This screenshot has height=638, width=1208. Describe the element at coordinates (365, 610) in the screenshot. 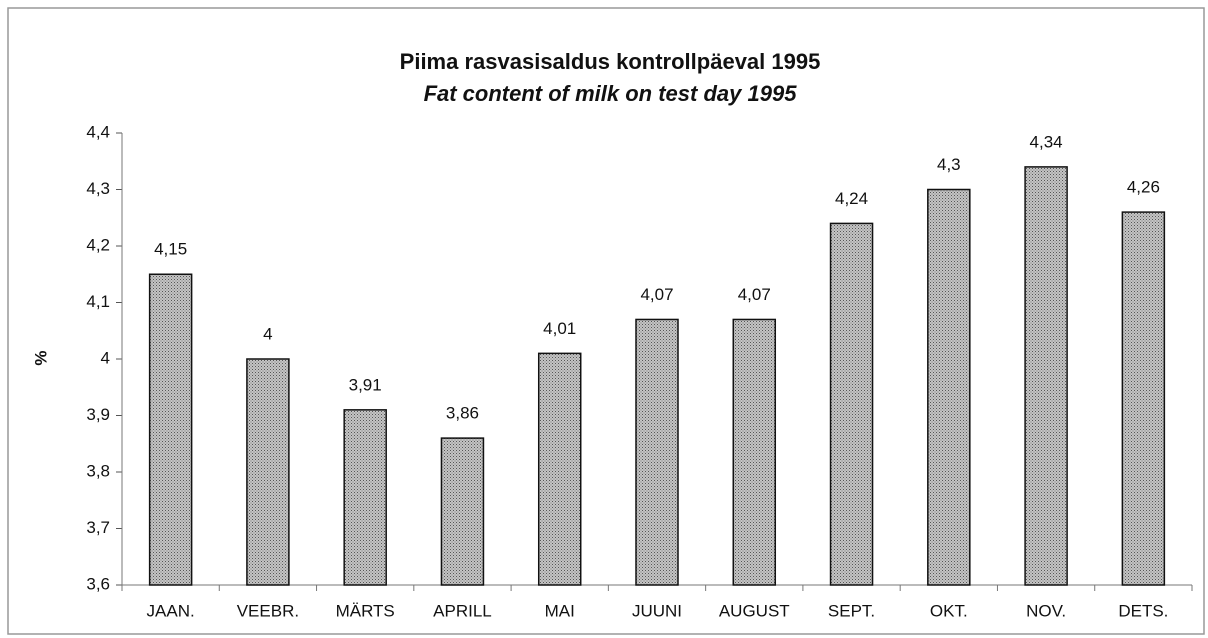

I see `x-tick-label: MÄRTS` at that location.